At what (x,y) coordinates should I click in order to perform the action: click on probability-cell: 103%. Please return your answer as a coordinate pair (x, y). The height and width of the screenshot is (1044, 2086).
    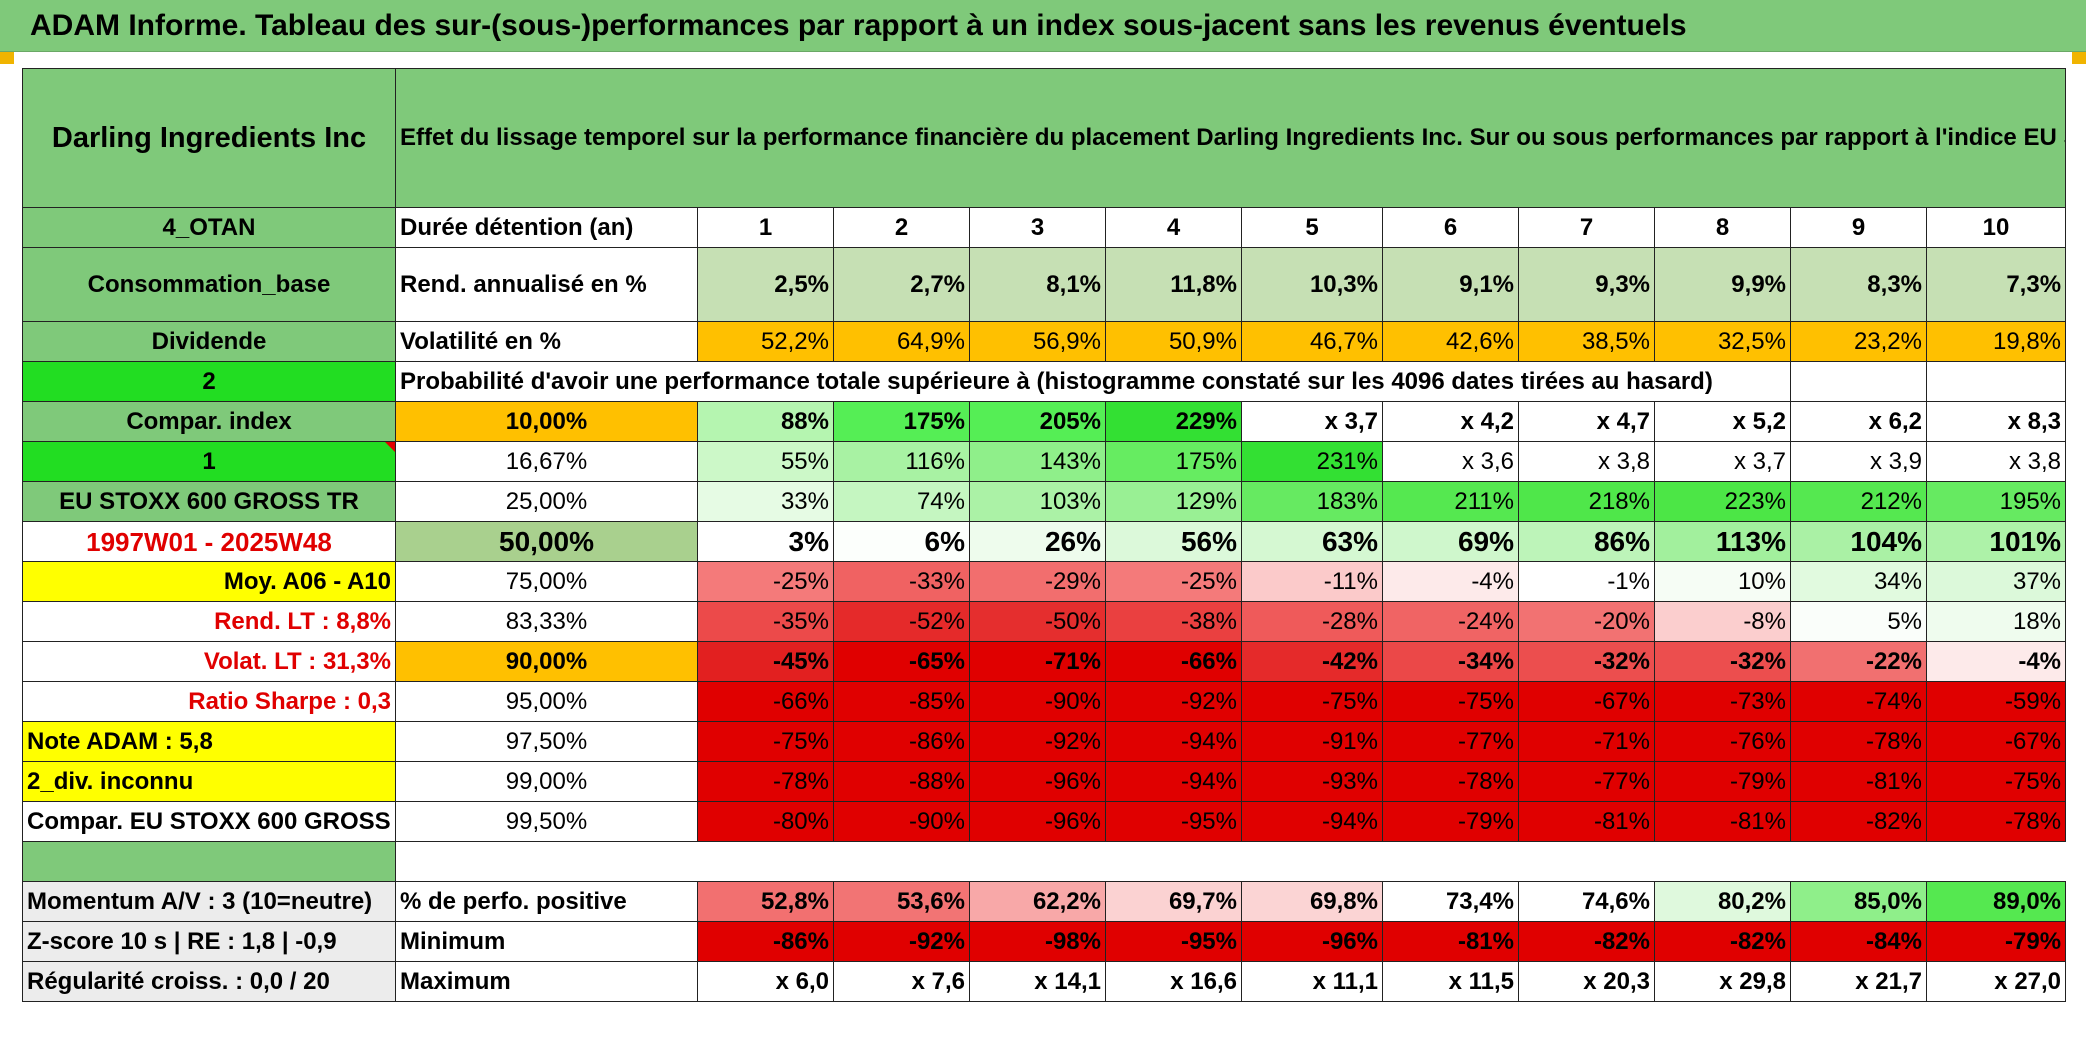
    Looking at the image, I should click on (1037, 501).